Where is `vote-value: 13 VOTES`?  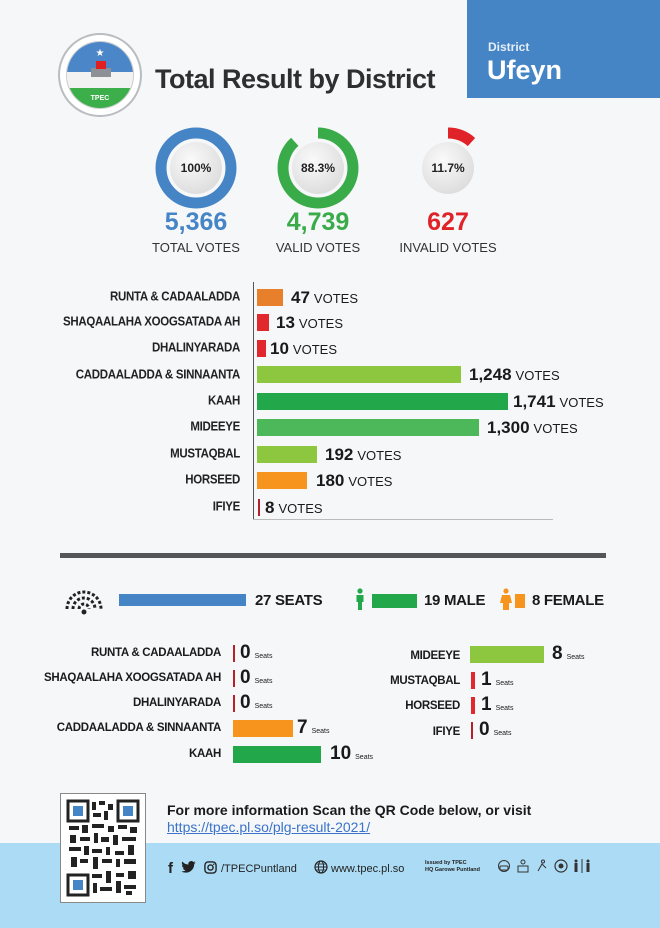
vote-value: 13 VOTES is located at coordinates (309, 322).